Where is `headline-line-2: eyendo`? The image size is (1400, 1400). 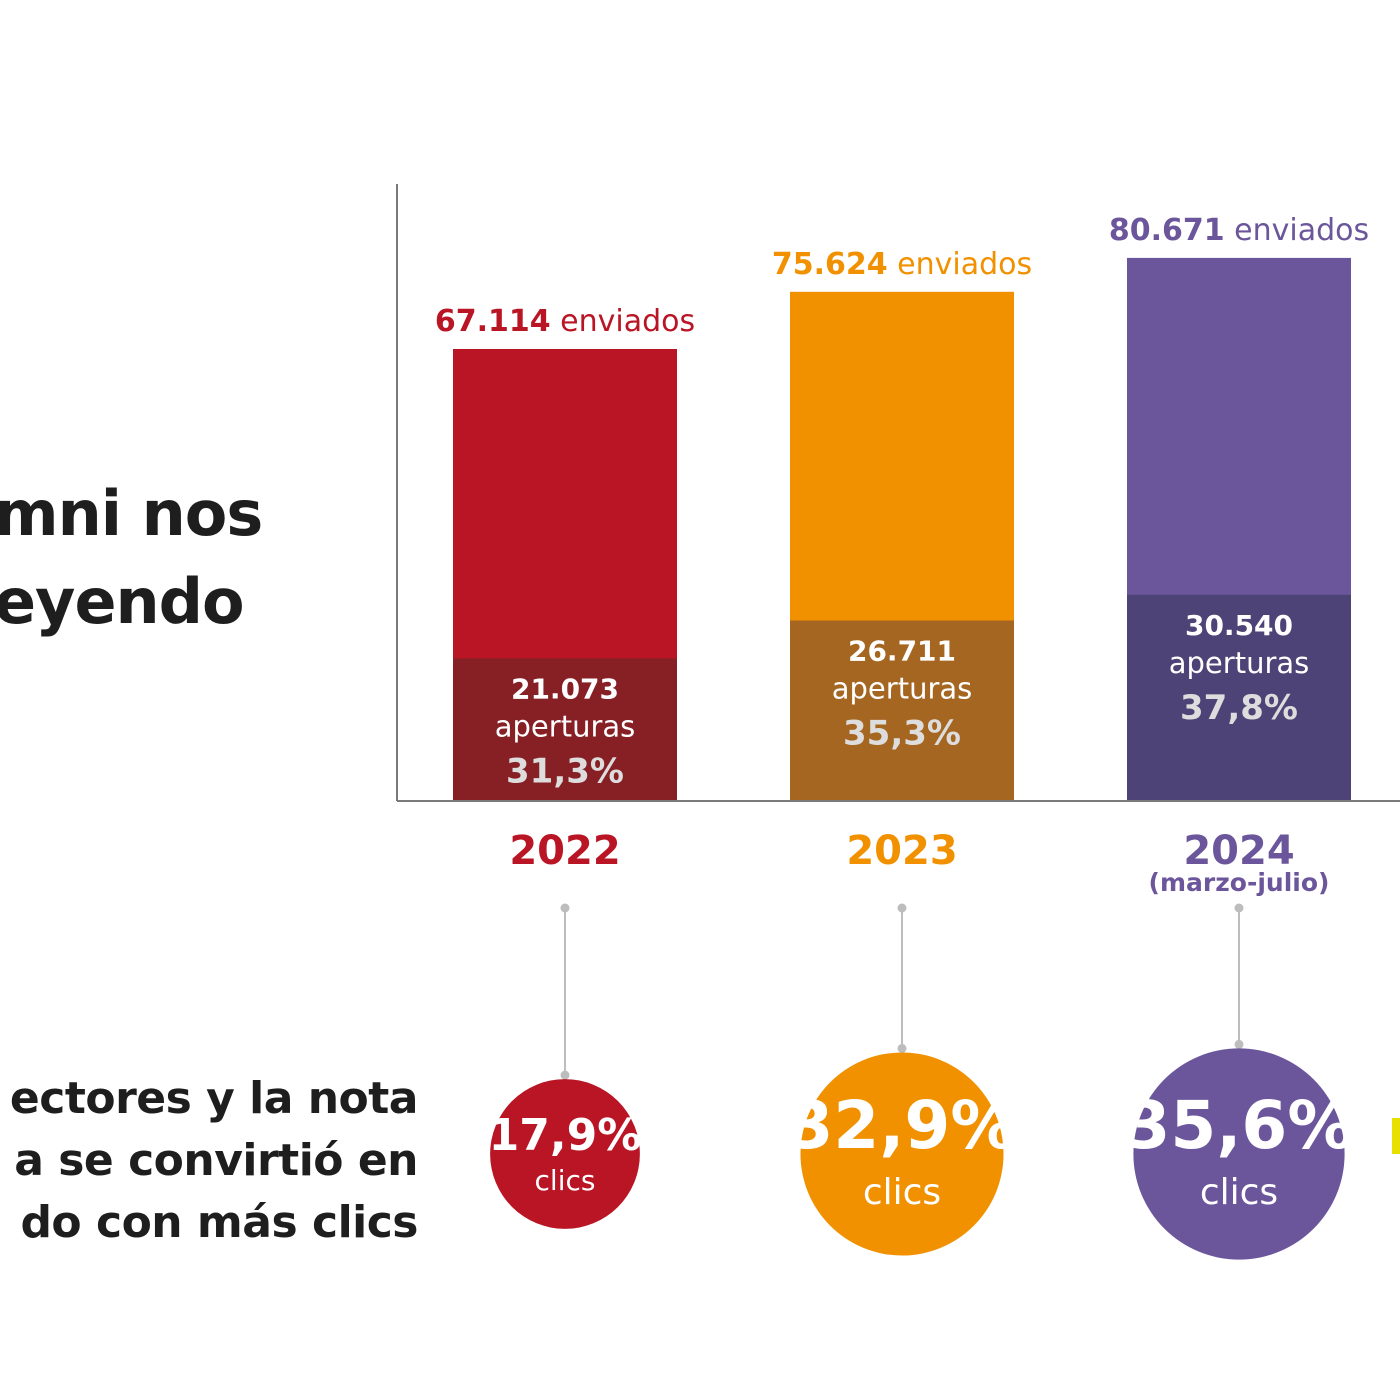
headline-line-2: eyendo is located at coordinates (122, 601).